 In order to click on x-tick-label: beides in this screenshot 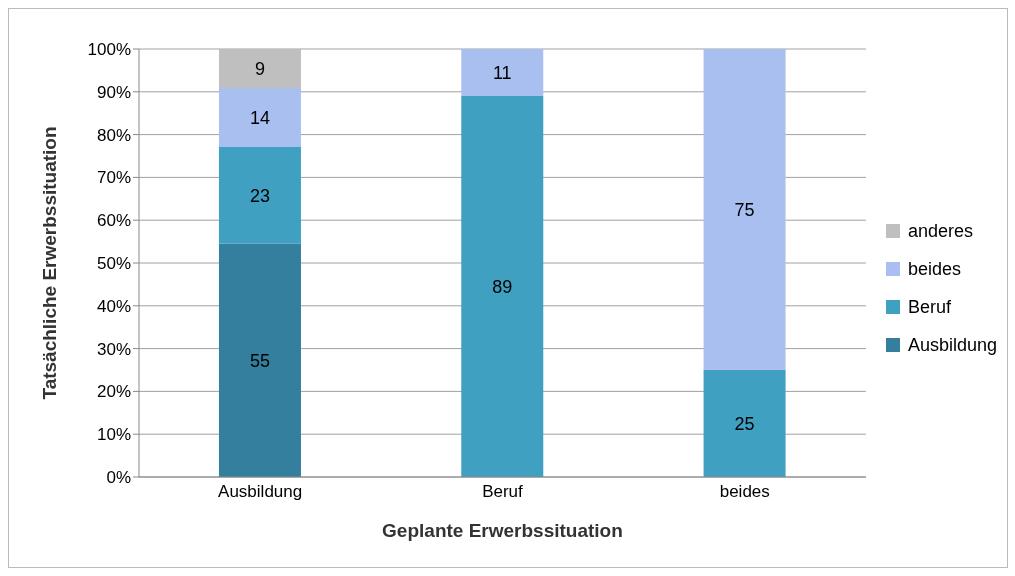, I will do `click(744, 492)`.